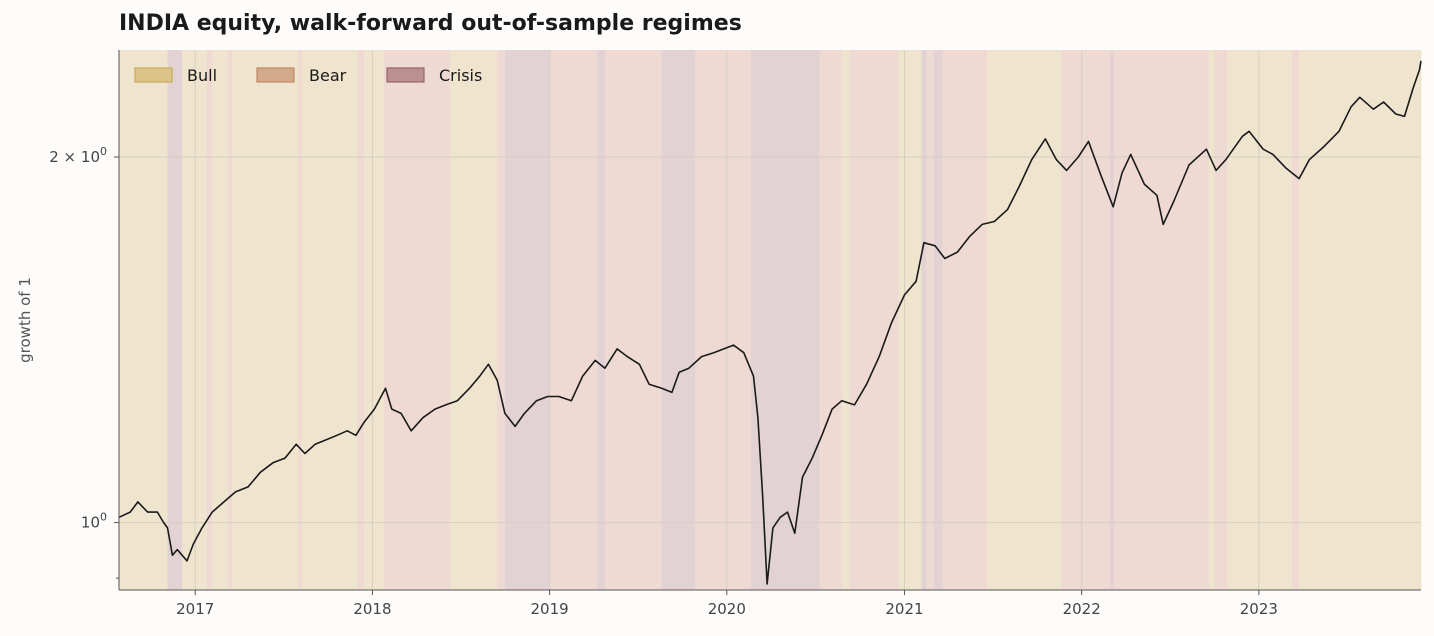  What do you see at coordinates (328, 75) in the screenshot?
I see `legend-label: Bear` at bounding box center [328, 75].